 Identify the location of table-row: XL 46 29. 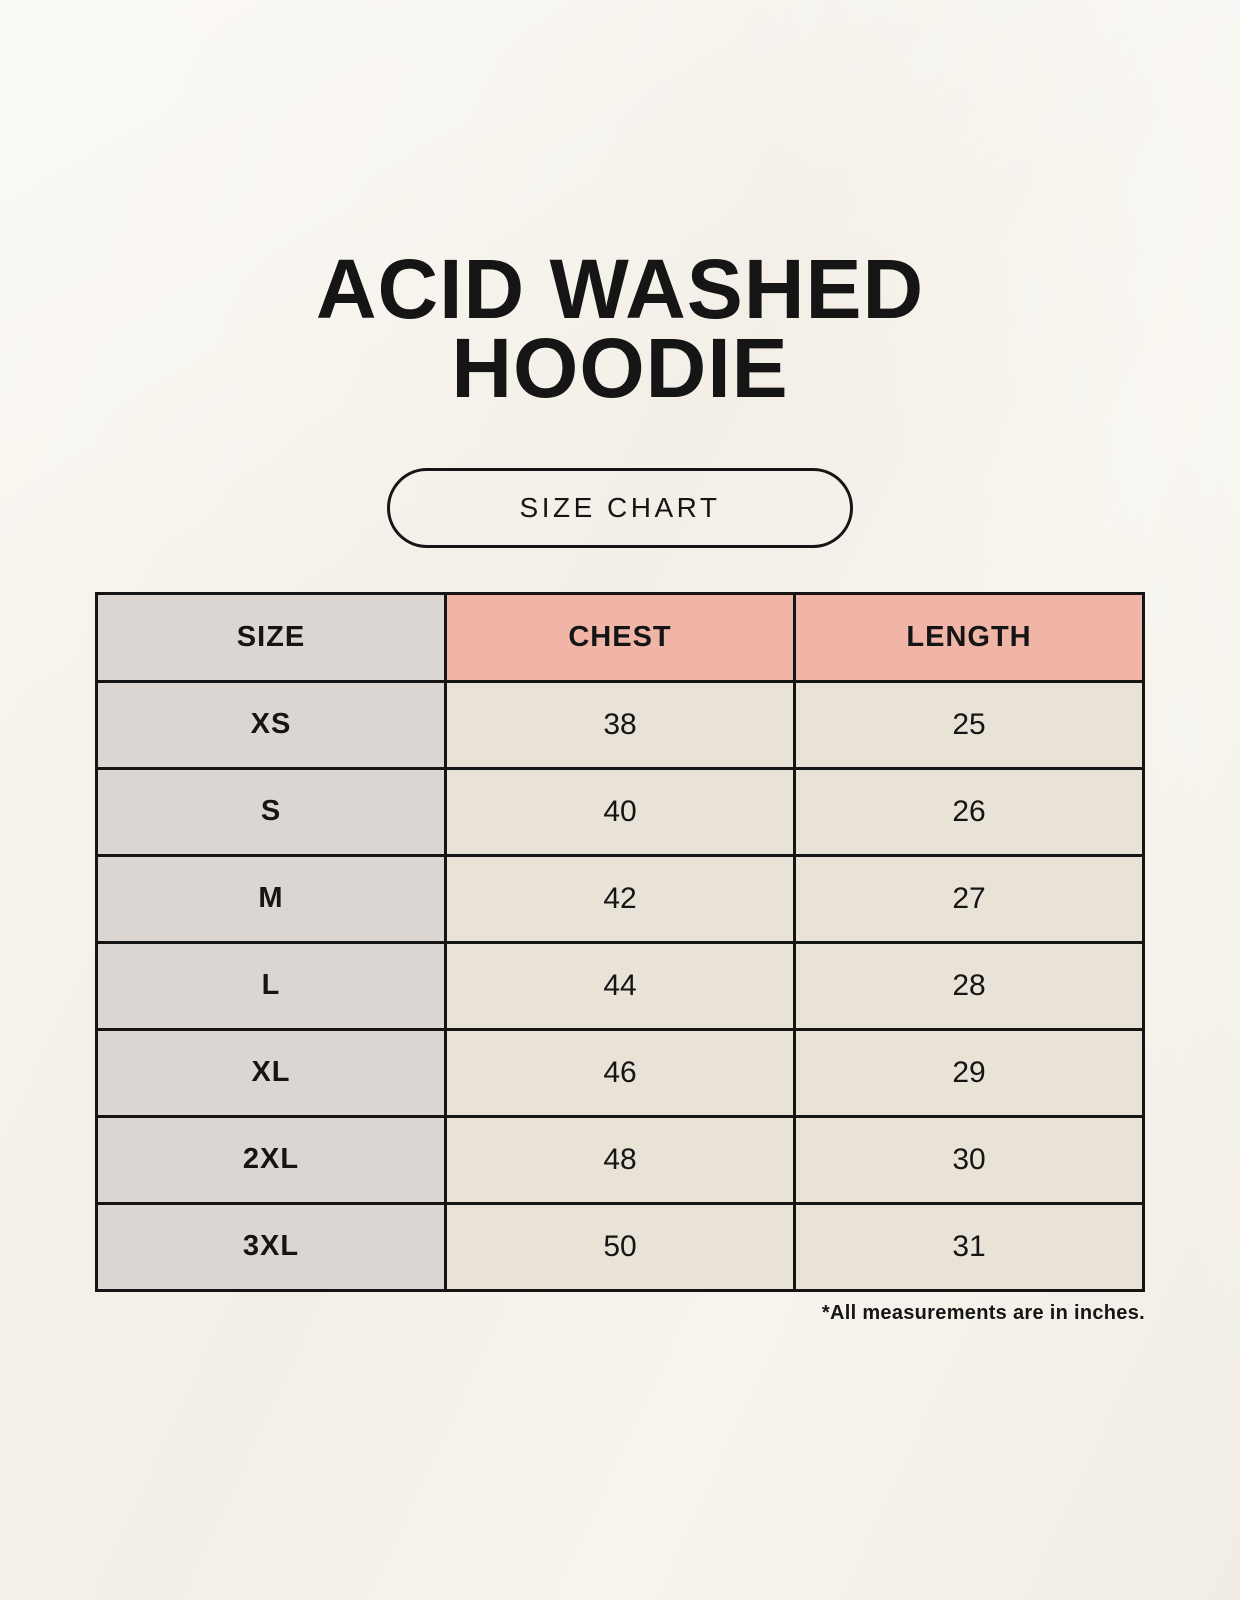
(620, 1072).